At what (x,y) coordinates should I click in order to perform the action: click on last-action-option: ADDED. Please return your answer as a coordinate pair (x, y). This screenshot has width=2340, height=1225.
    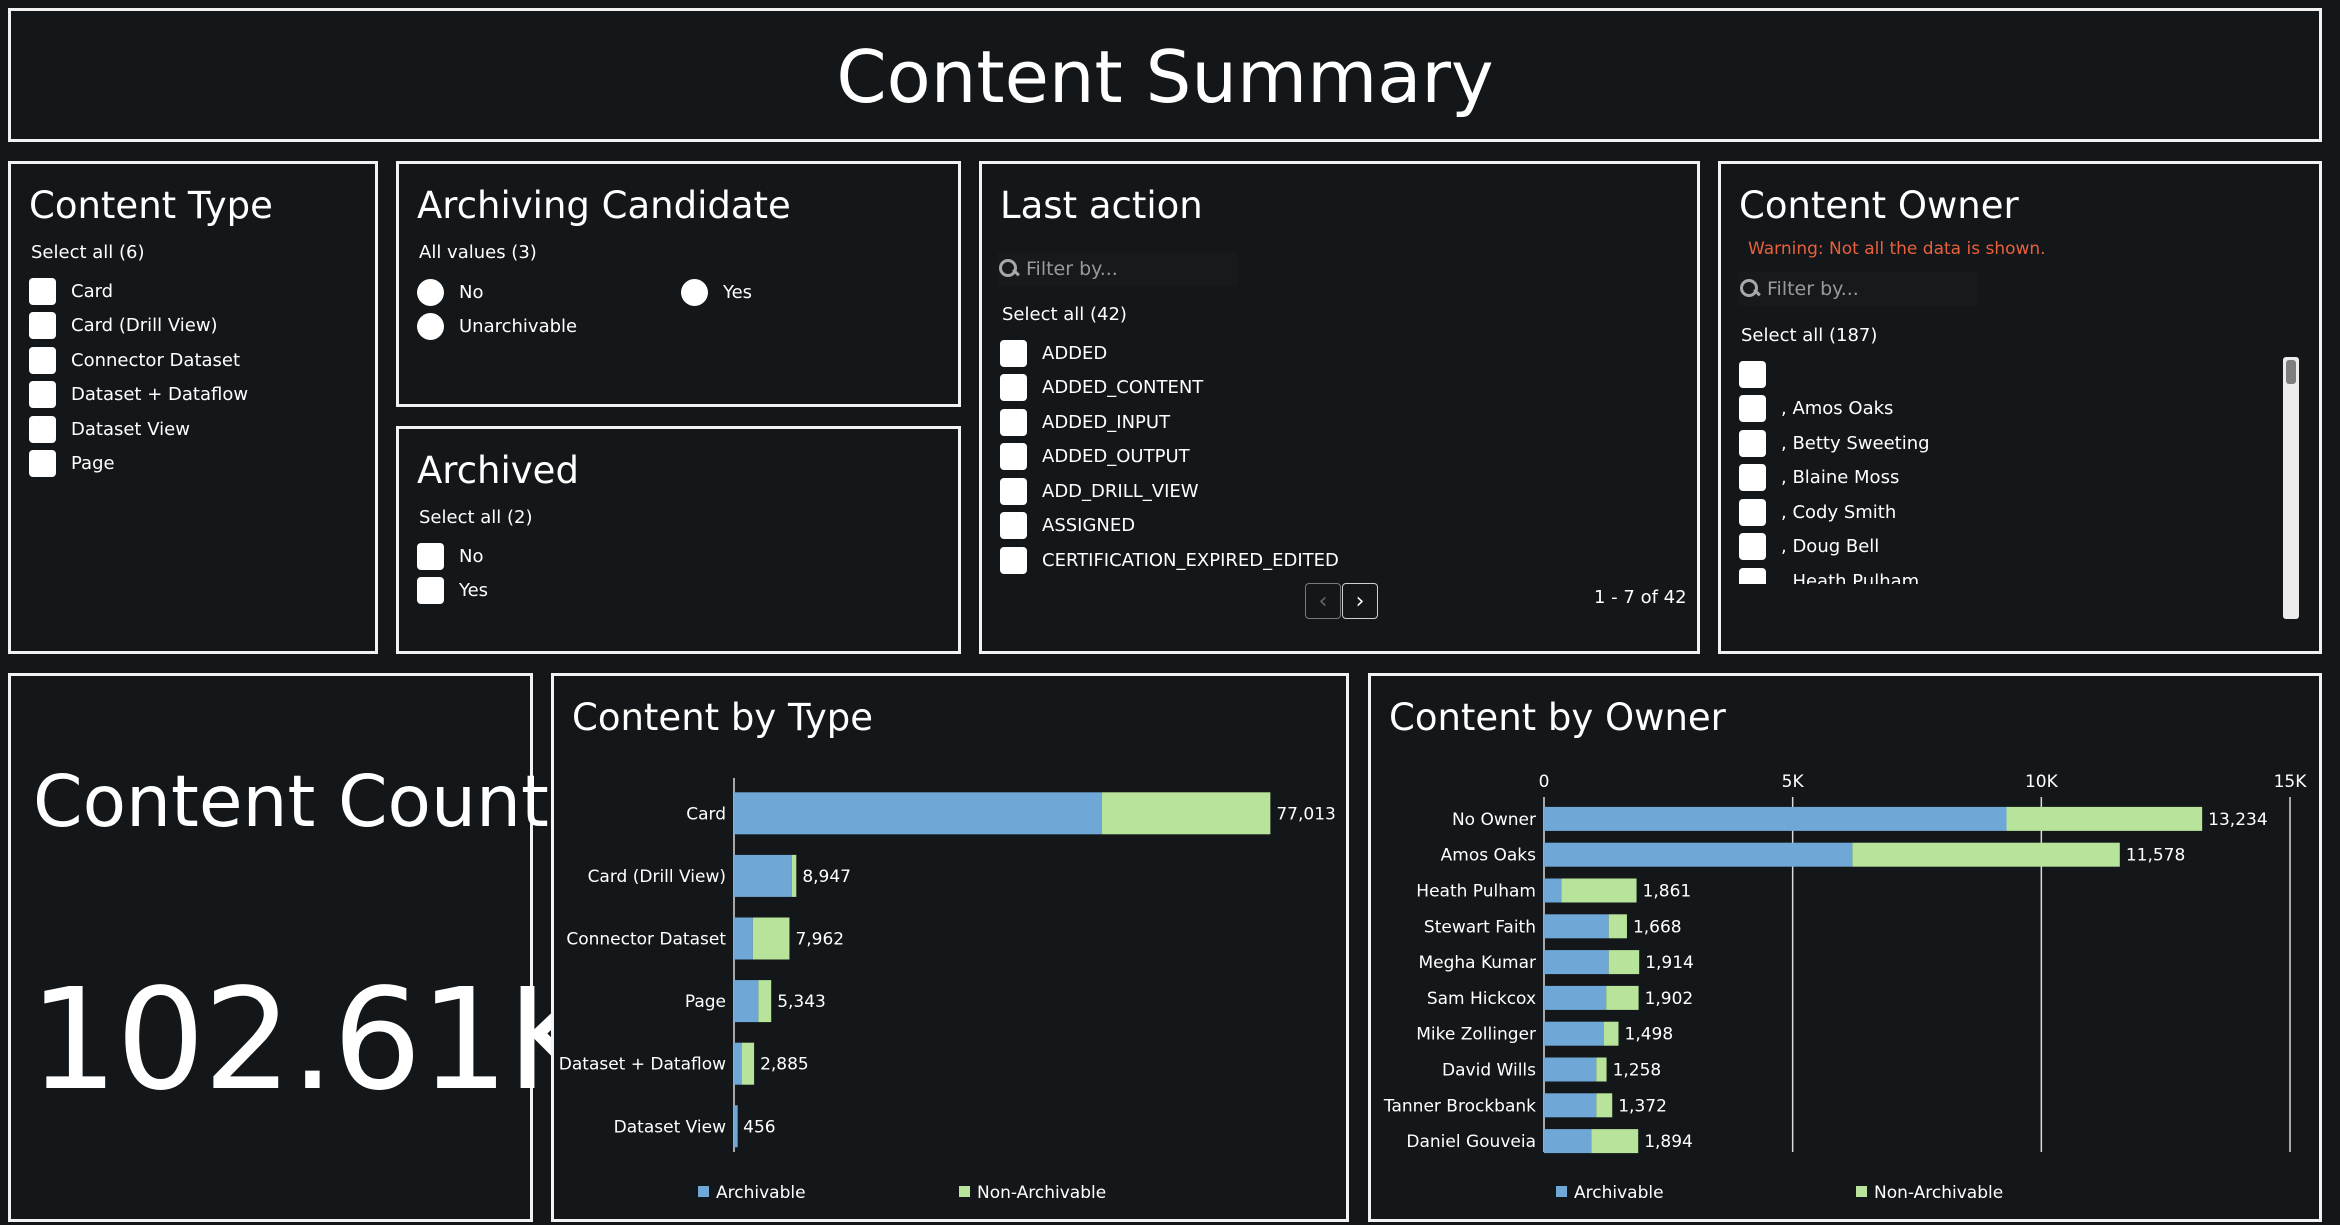
    Looking at the image, I should click on (1053, 353).